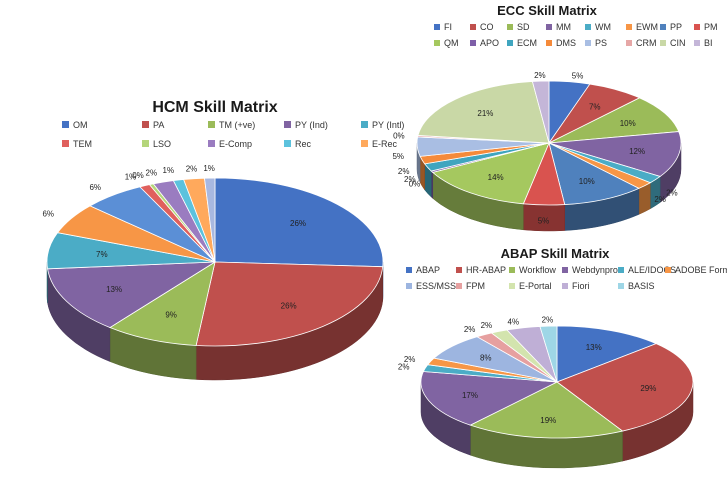  I want to click on hcm-legend-swatch-pa, so click(145, 124).